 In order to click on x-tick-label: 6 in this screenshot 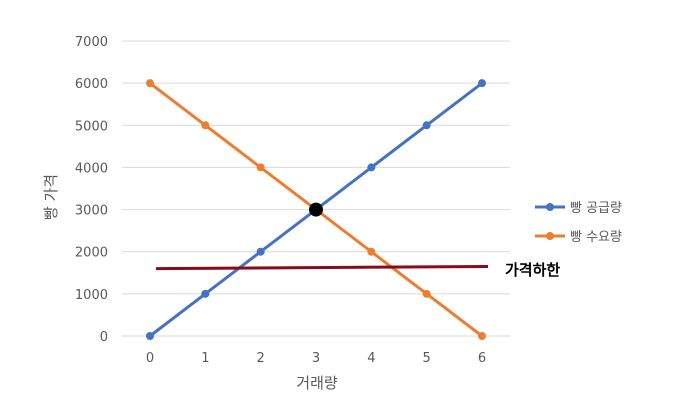, I will do `click(482, 358)`.